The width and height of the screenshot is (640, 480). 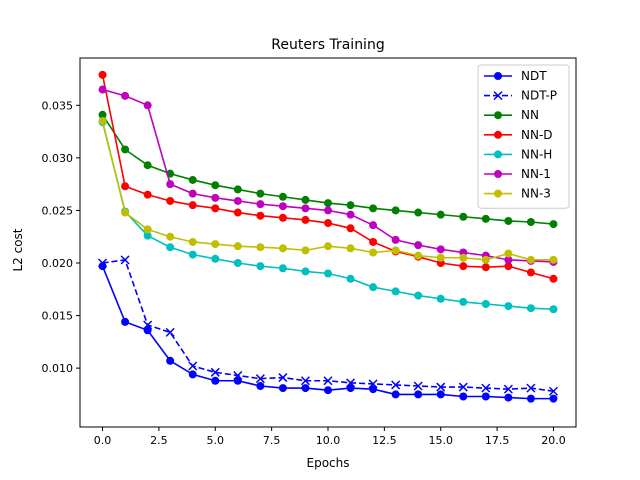 I want to click on legend-label-ndt-p: NDT-P, so click(x=539, y=96).